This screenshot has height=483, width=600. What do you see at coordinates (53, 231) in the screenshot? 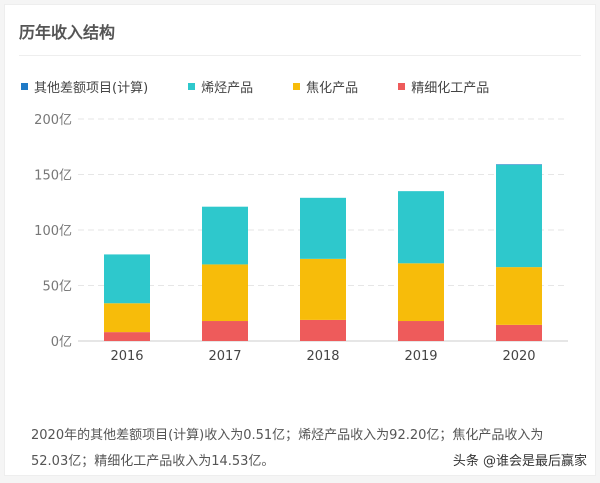
I see `y-tick-label: 100亿` at bounding box center [53, 231].